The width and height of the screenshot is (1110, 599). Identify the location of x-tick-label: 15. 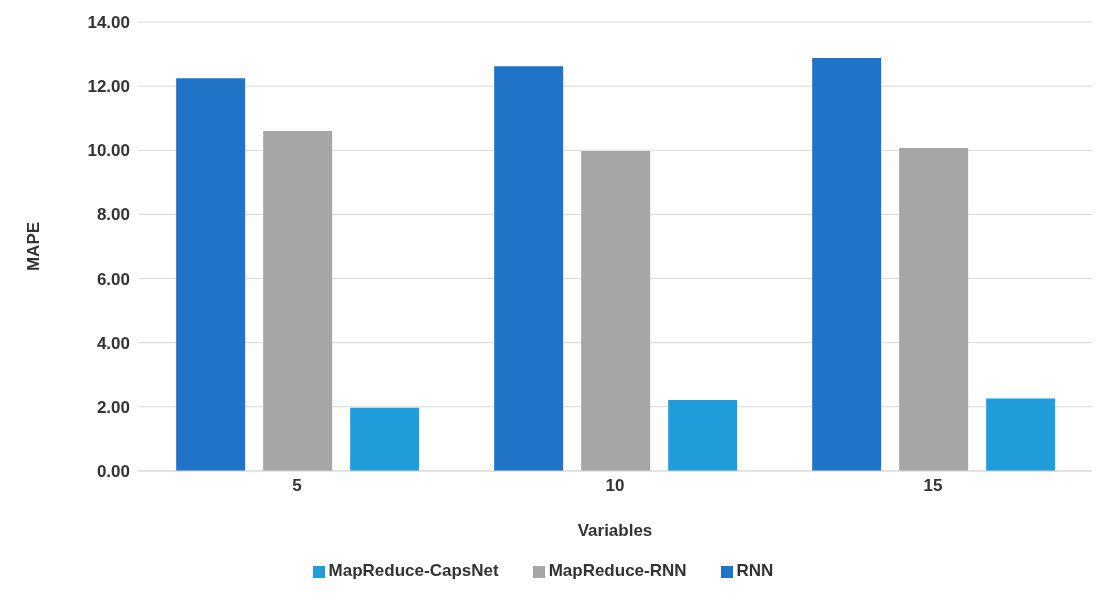
(933, 486).